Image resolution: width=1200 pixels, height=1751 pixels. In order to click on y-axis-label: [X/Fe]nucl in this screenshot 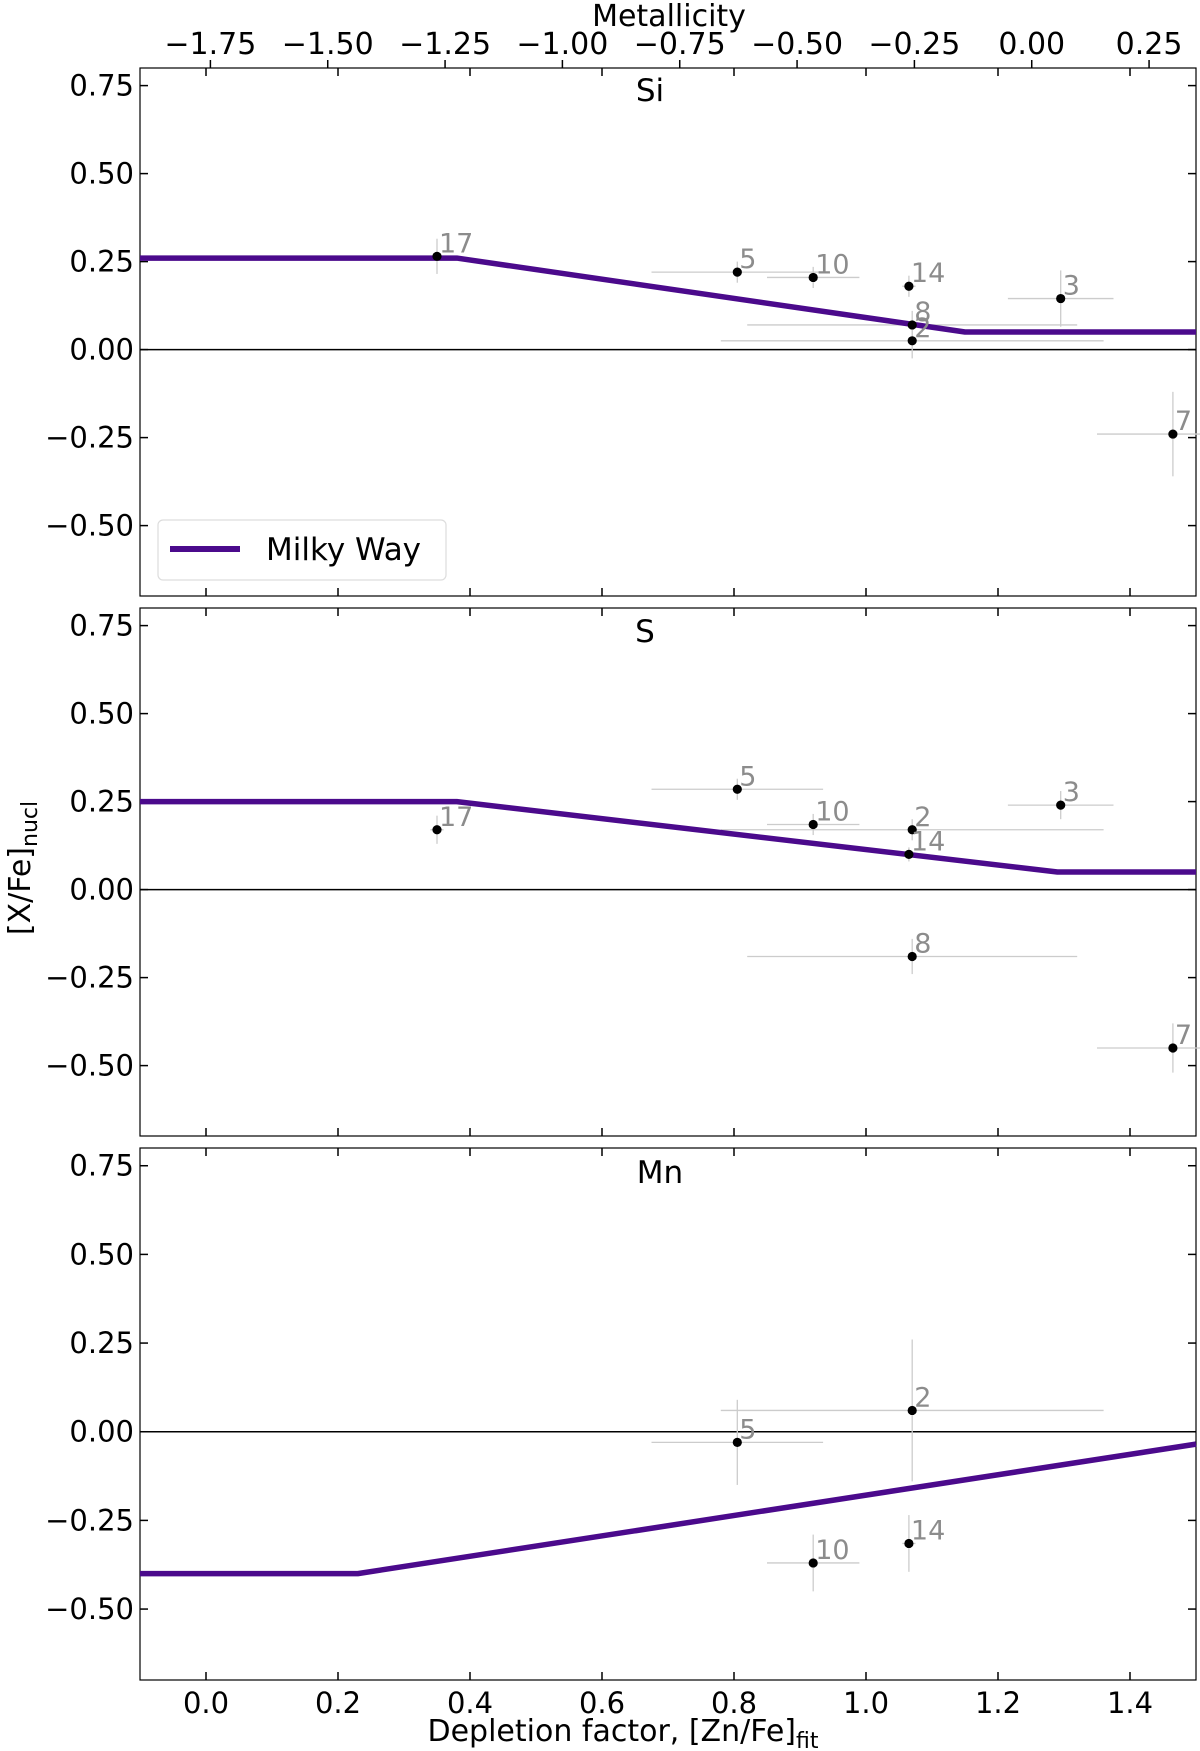, I will do `click(23, 868)`.